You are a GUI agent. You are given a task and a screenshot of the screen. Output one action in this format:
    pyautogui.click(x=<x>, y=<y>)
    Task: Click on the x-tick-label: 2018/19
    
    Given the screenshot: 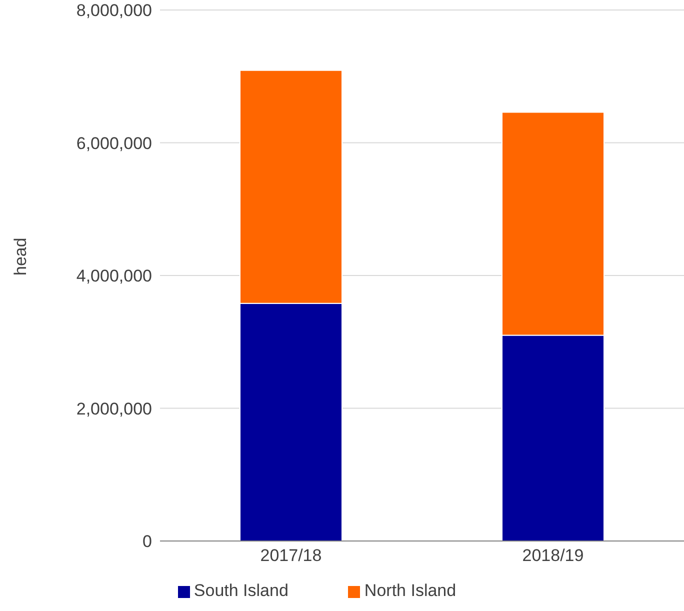 What is the action you would take?
    pyautogui.click(x=553, y=556)
    